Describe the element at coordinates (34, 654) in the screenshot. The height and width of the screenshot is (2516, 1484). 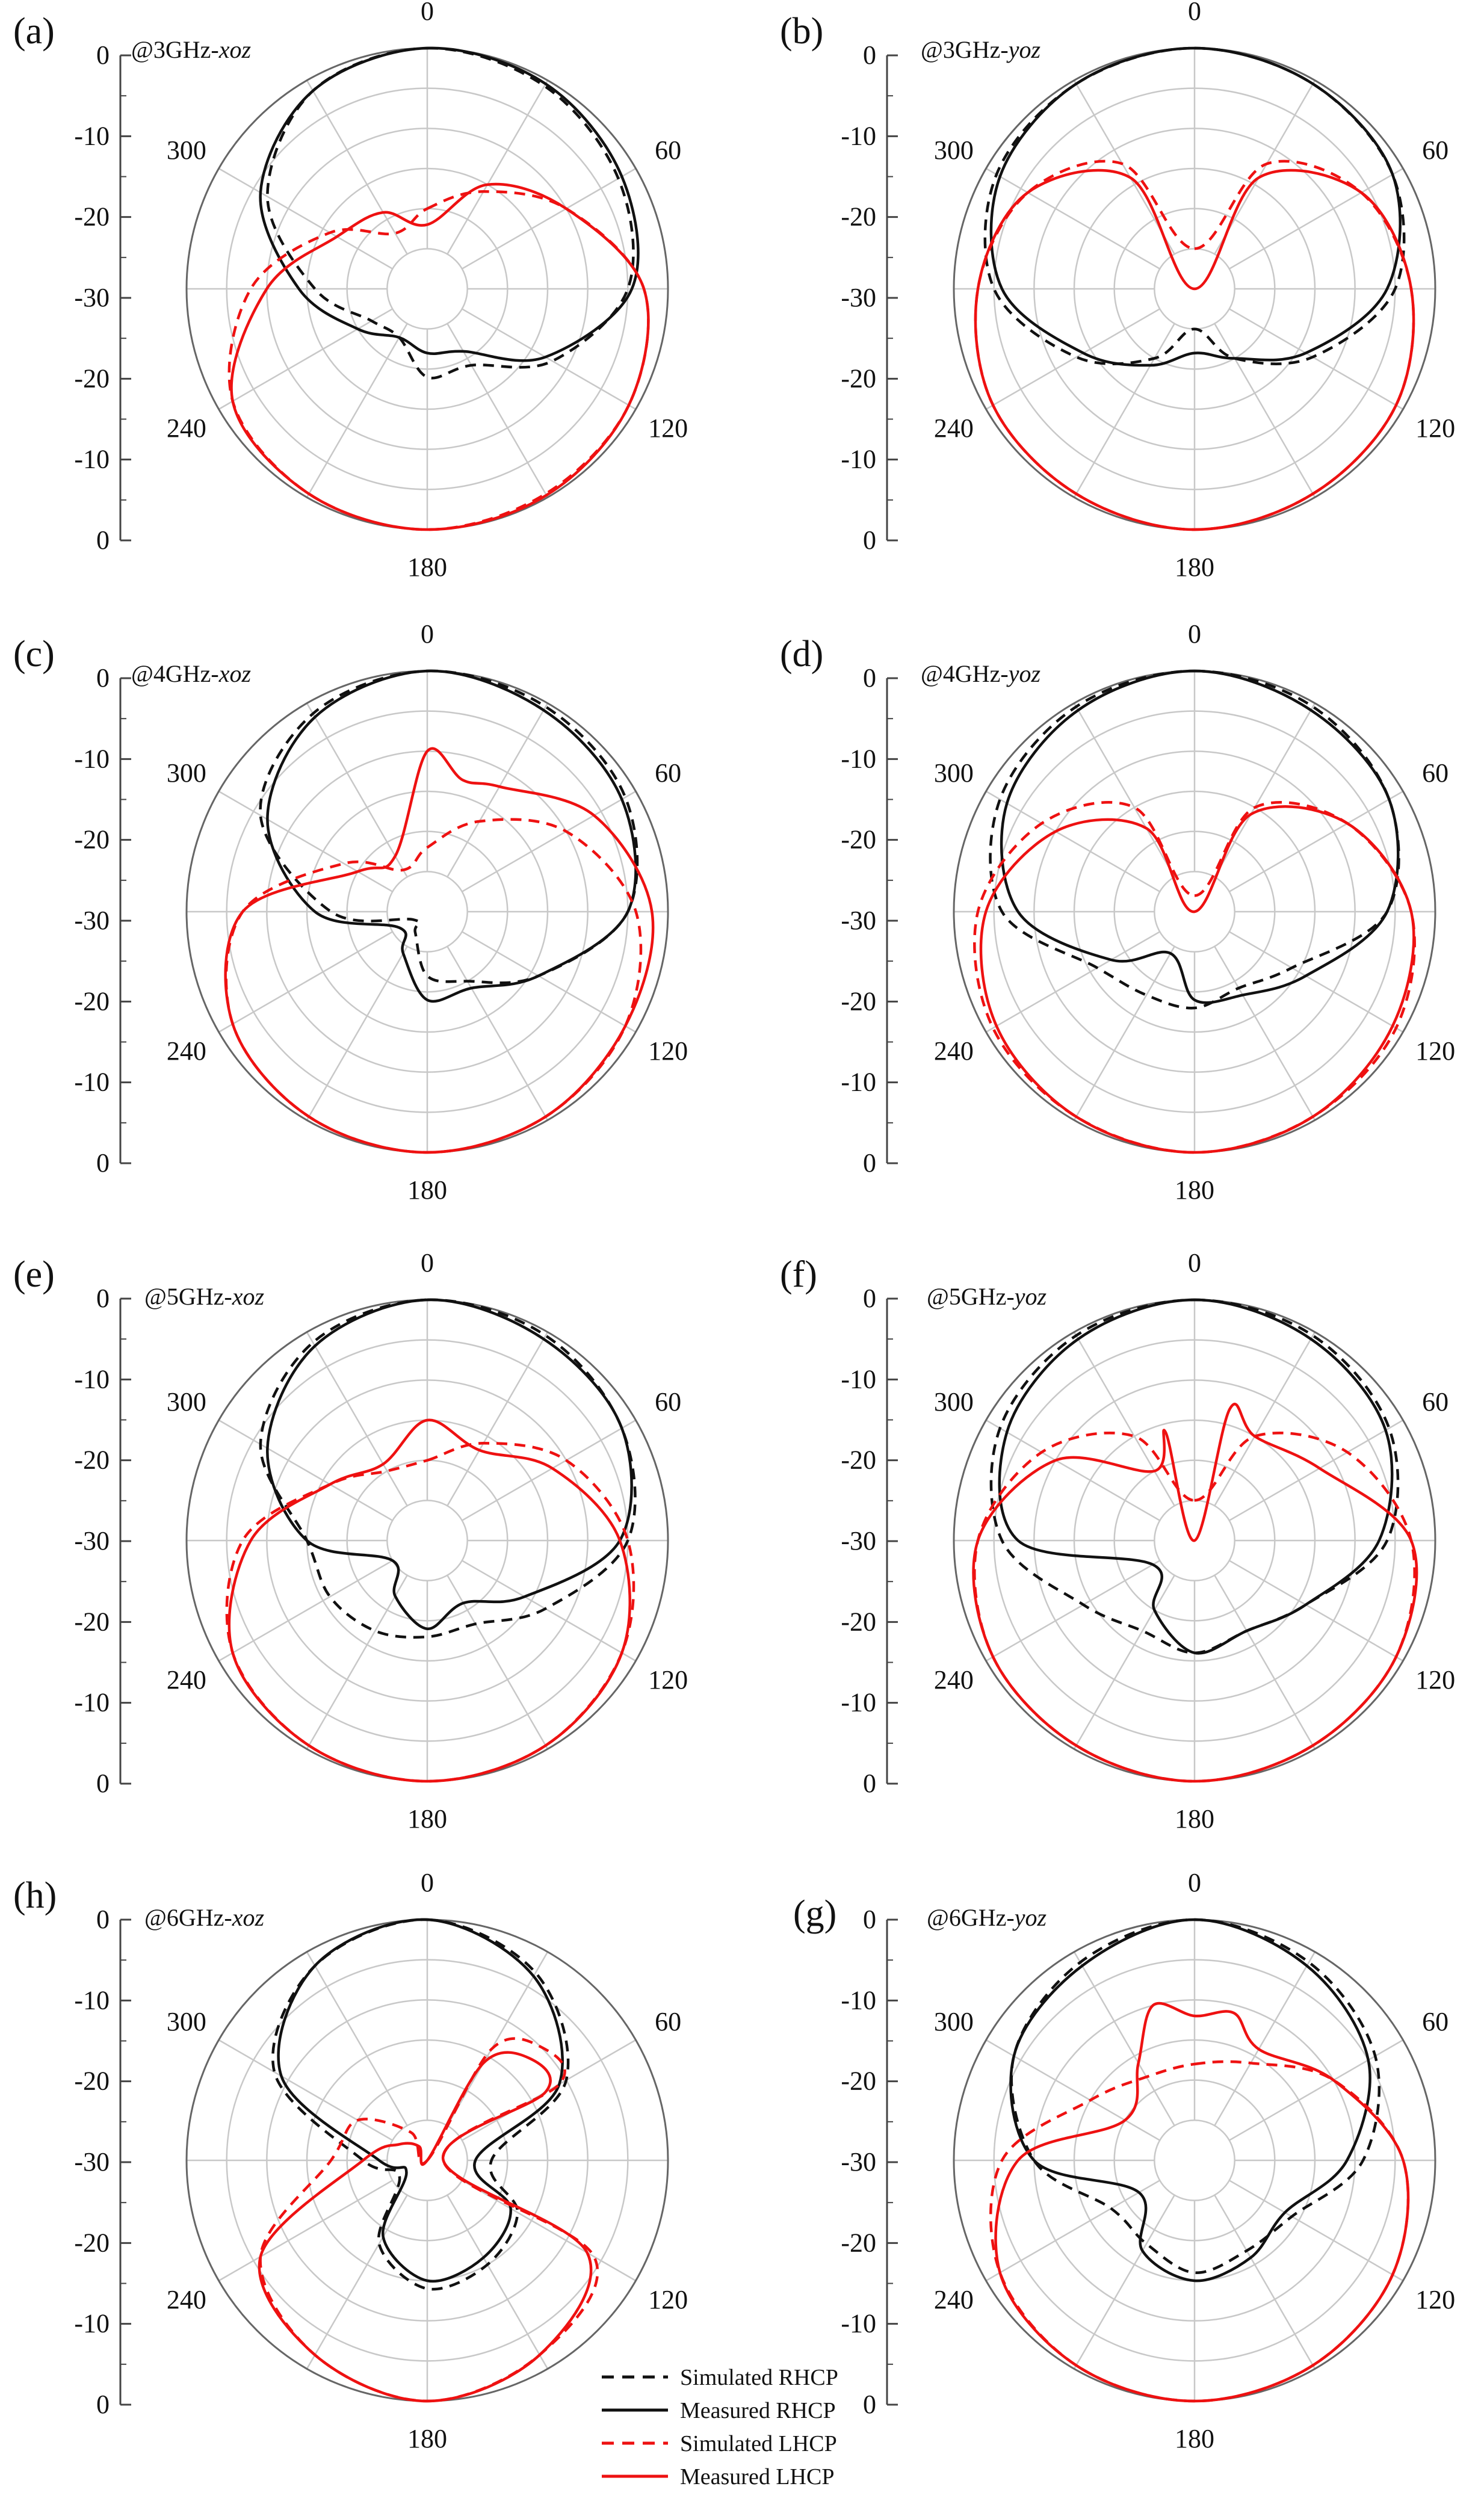
I see `panel-letter: (c)` at that location.